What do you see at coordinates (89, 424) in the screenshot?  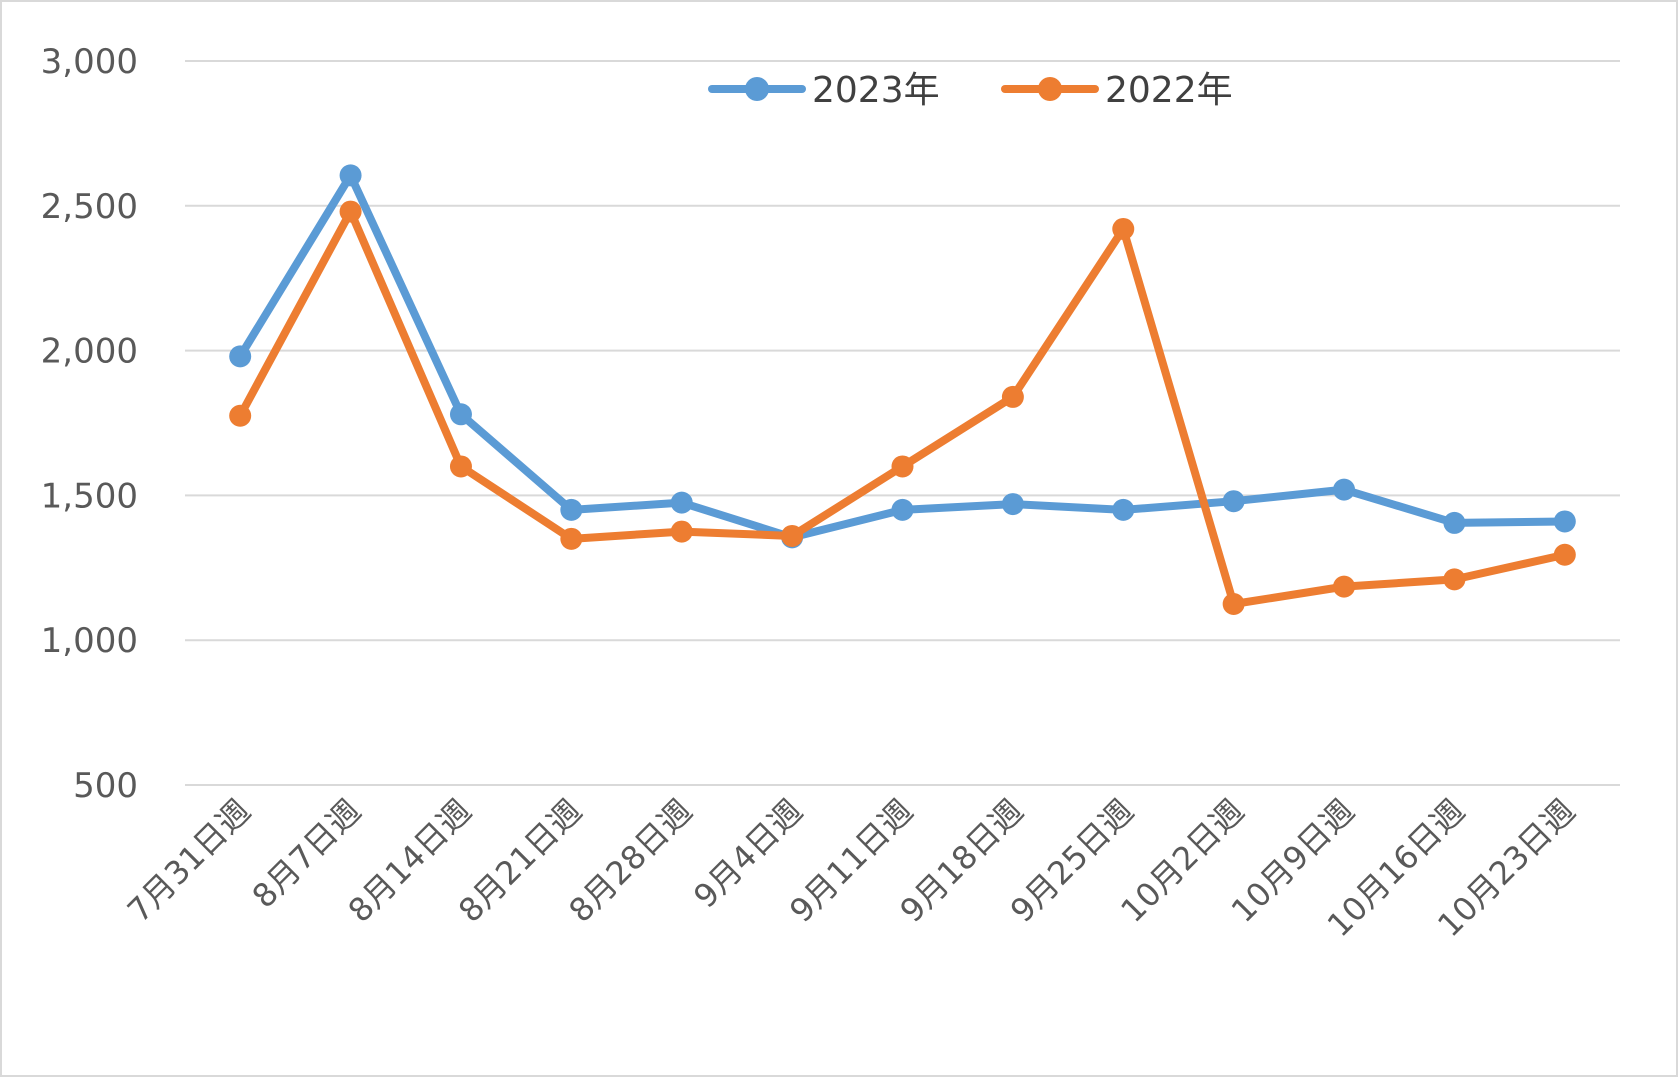 I see `y-axis-ticks: 500 1,000 1,500 2,000 2,500 3,000` at bounding box center [89, 424].